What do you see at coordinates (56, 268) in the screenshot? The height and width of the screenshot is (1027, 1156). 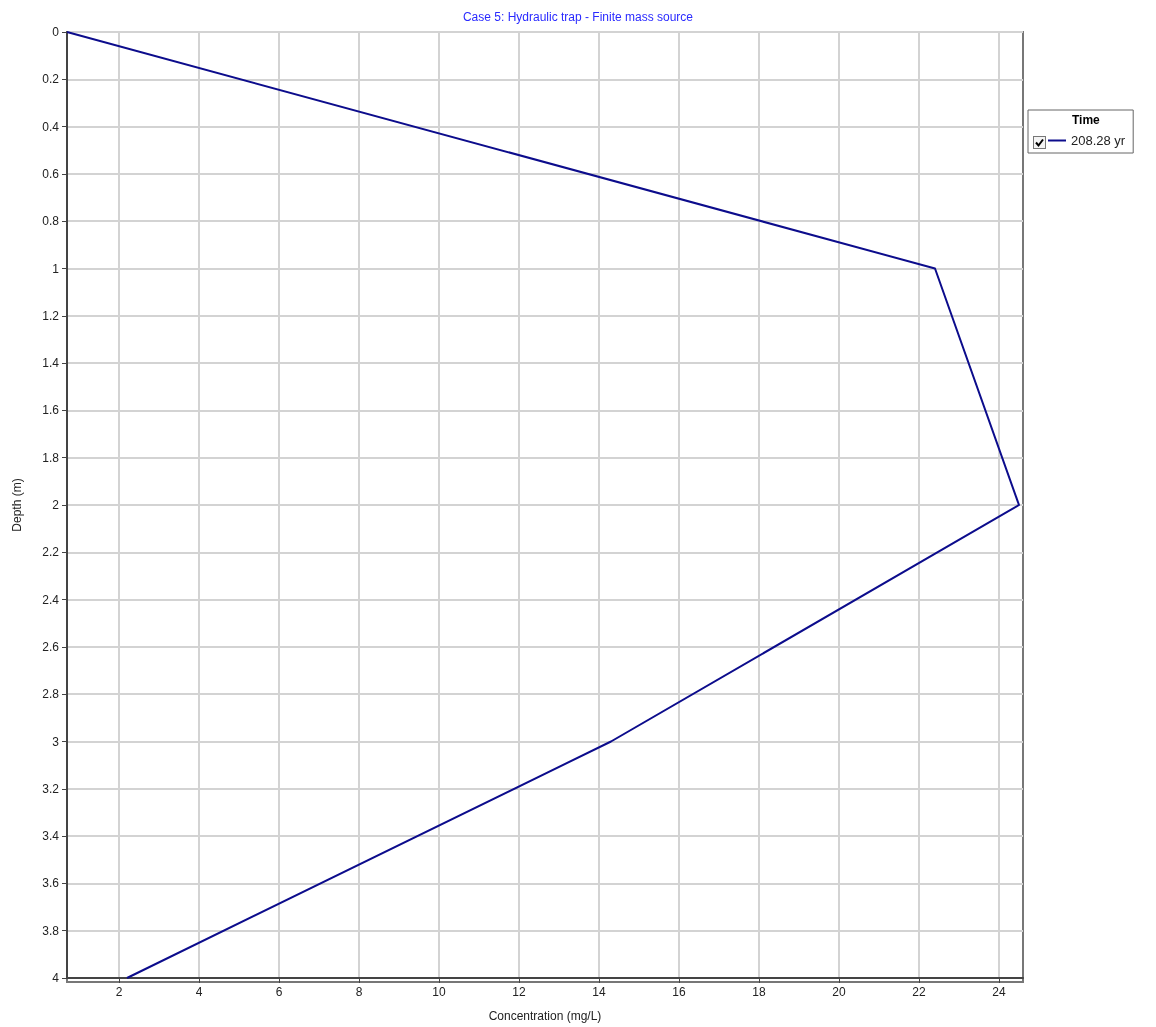 I see `y-tick-label: 1` at bounding box center [56, 268].